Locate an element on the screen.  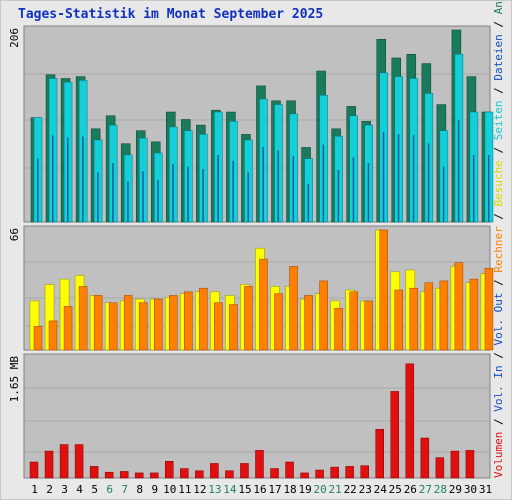
legend-entry: Besuche is located at coordinates (498, 183).